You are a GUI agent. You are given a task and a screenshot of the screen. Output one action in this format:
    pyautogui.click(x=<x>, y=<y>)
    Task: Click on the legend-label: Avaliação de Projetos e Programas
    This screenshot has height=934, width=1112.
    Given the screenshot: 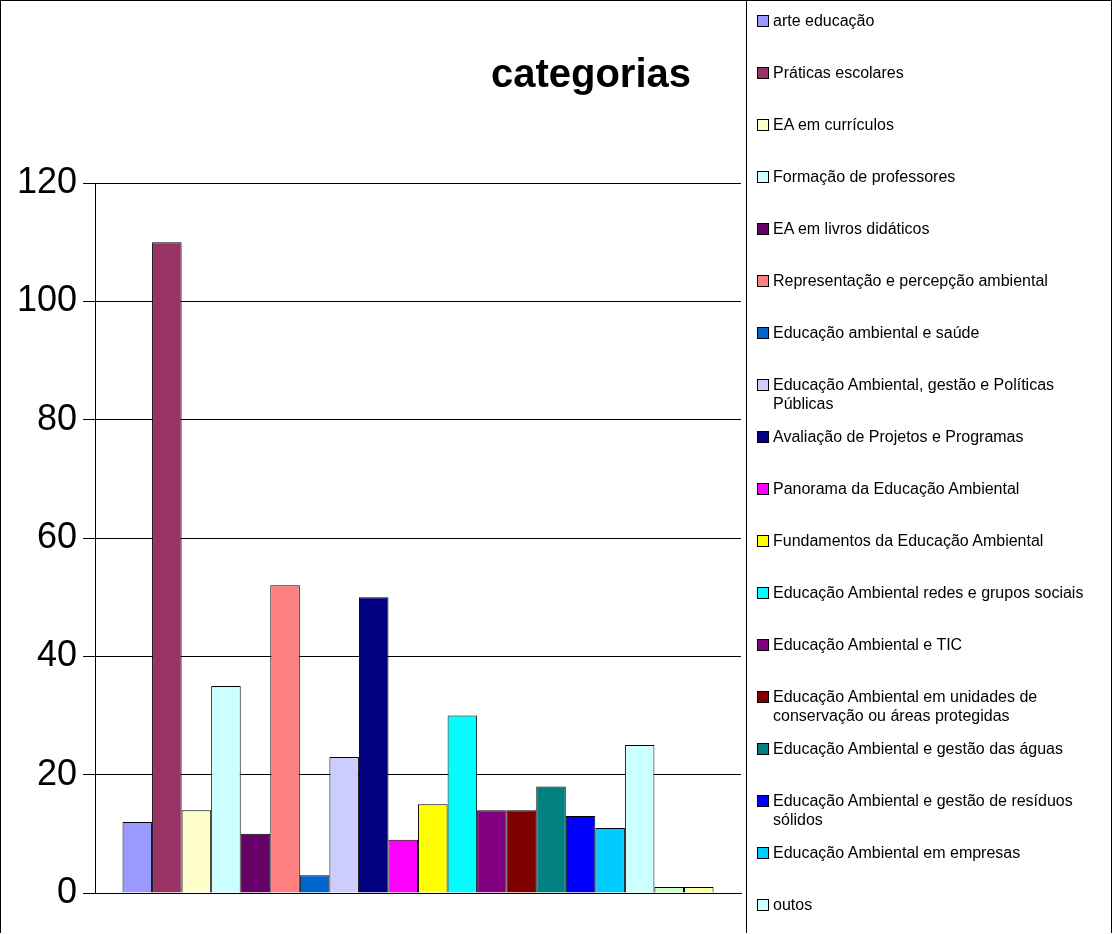 What is the action you would take?
    pyautogui.click(x=898, y=436)
    